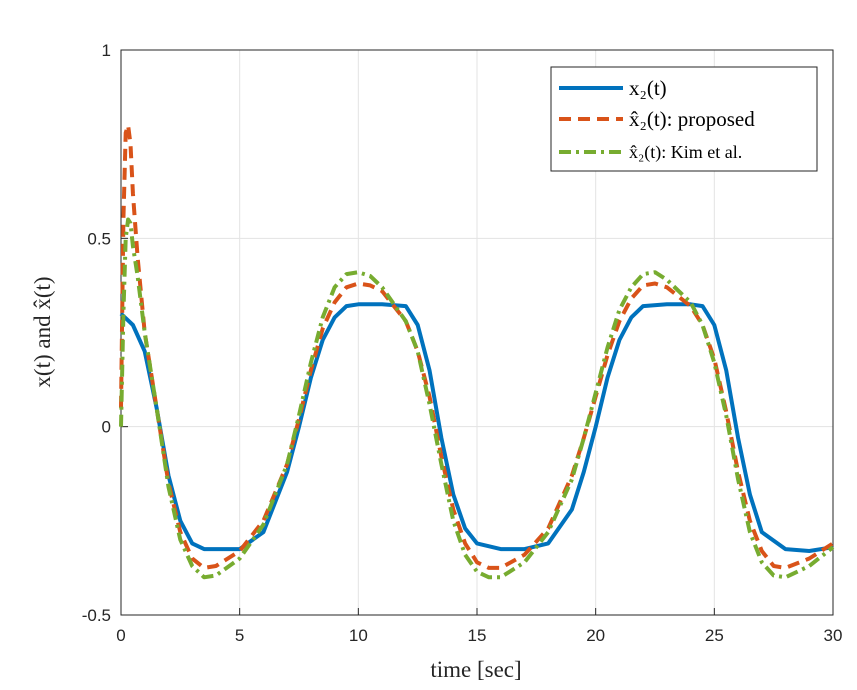 This screenshot has height=690, width=857. Describe the element at coordinates (96, 615) in the screenshot. I see `y-tick-label: -0.5` at that location.